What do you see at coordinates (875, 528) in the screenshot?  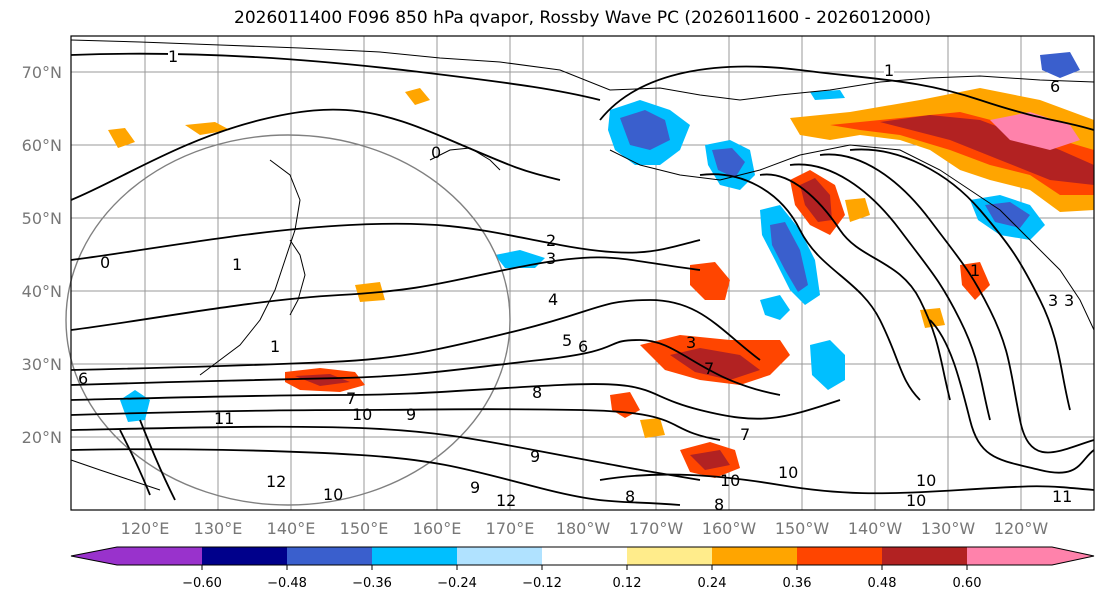 I see `lon-label: 140°W` at bounding box center [875, 528].